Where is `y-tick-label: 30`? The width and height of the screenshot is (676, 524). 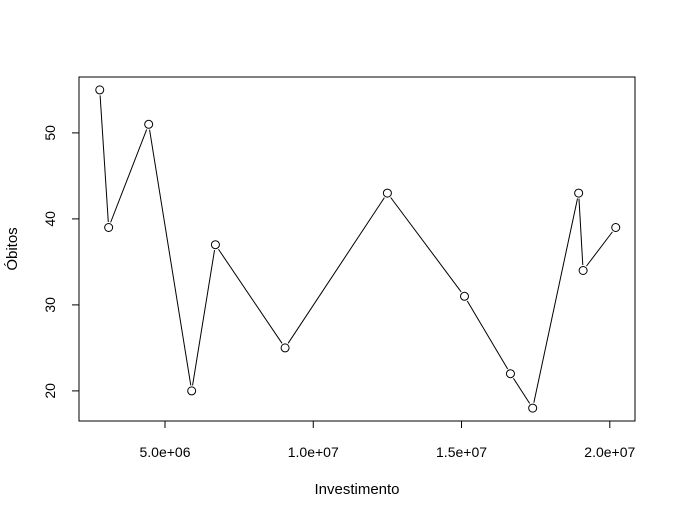
y-tick-label: 30 is located at coordinates (50, 305).